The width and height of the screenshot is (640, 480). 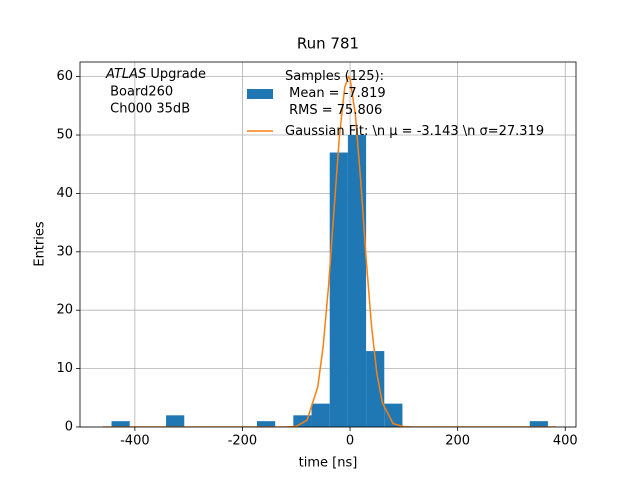 What do you see at coordinates (139, 92) in the screenshot?
I see `annotation-line: Board260` at bounding box center [139, 92].